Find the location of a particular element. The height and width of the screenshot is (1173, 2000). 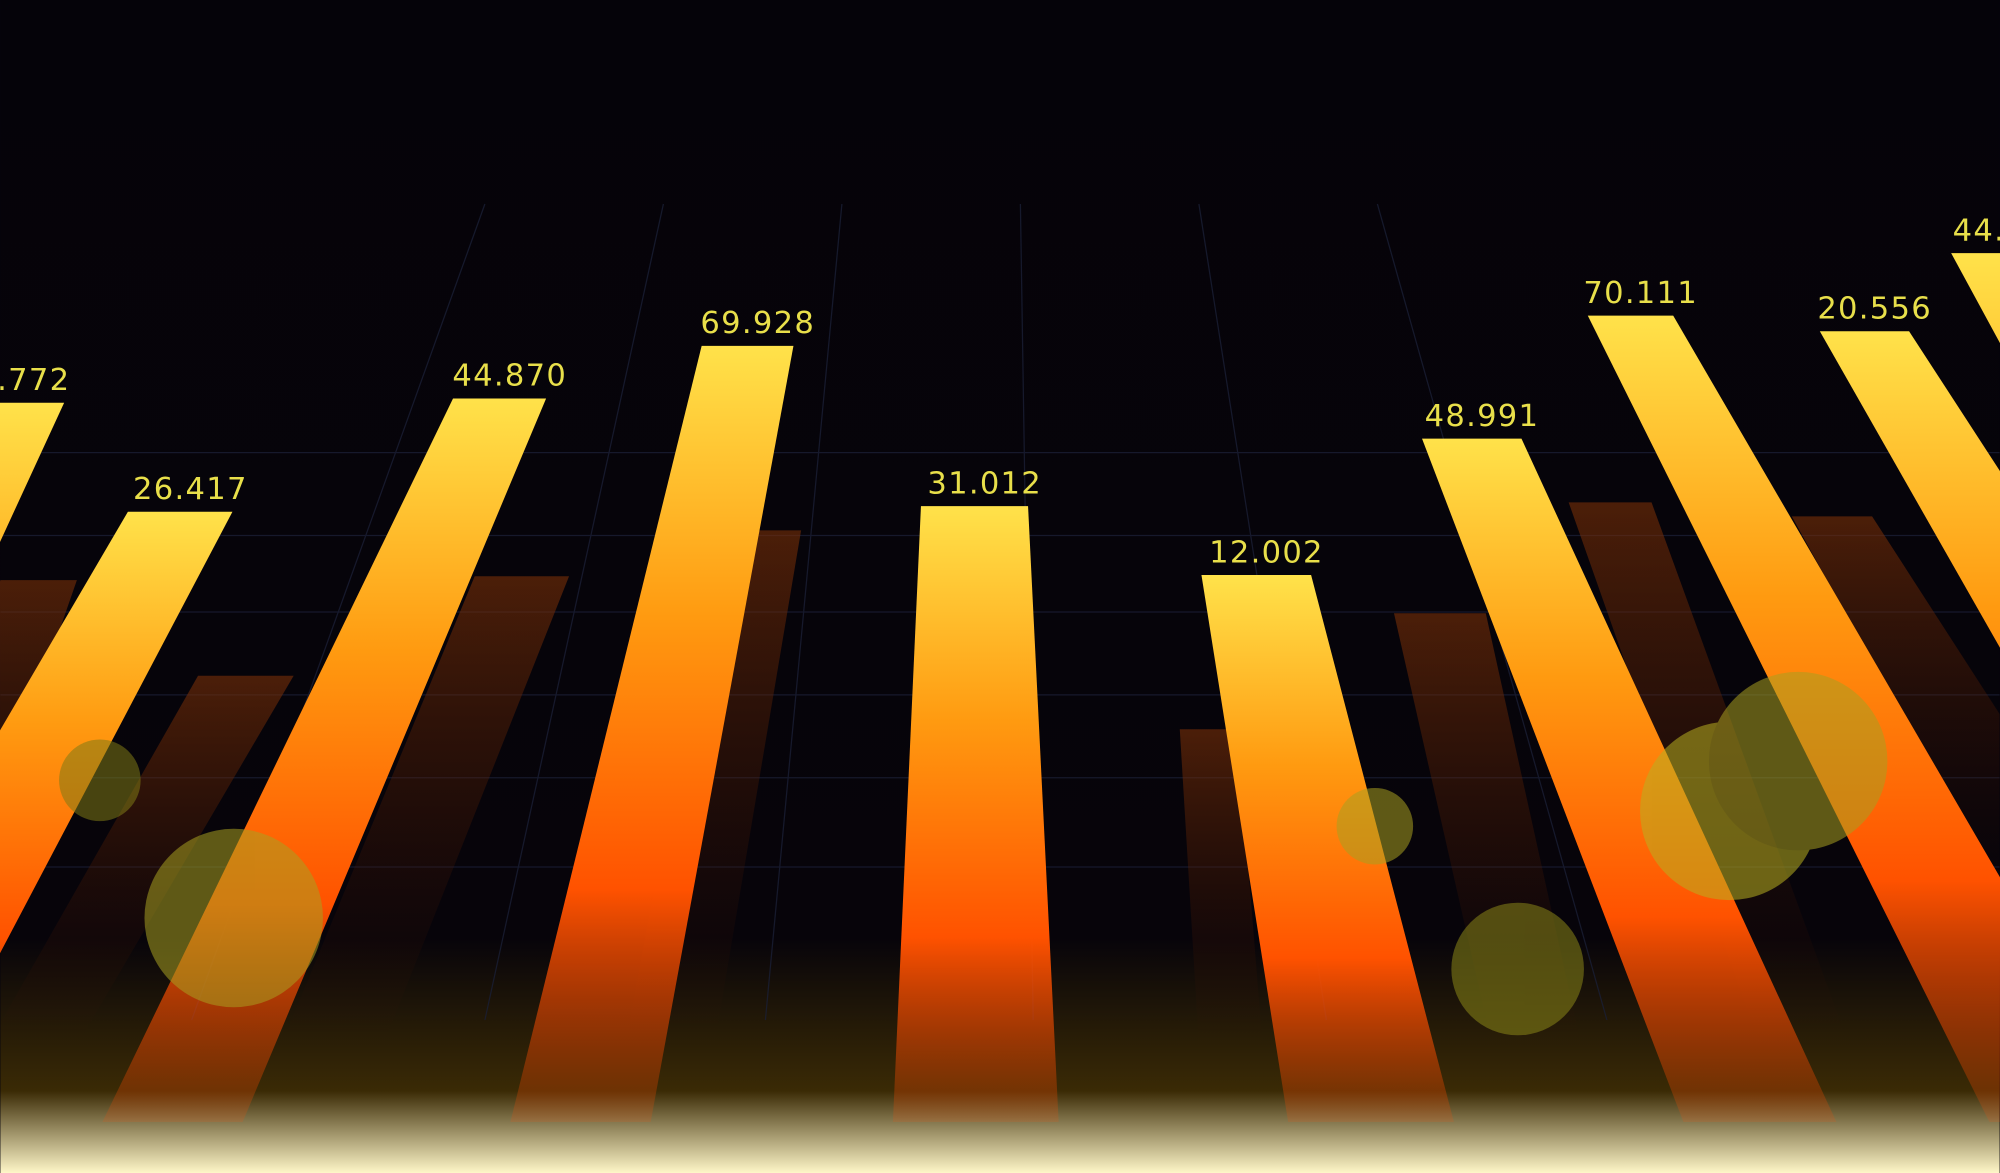

value-label: 69.928 is located at coordinates (757, 323).